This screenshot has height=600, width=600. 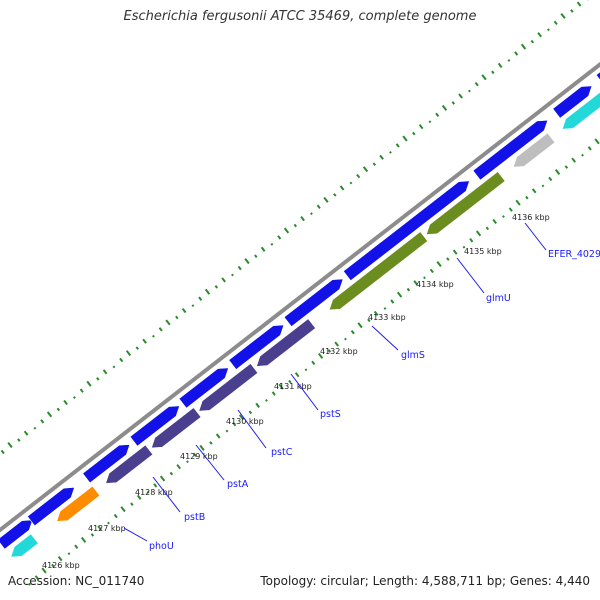 I want to click on tick-label-4127: 4127 kbp, so click(x=107, y=528).